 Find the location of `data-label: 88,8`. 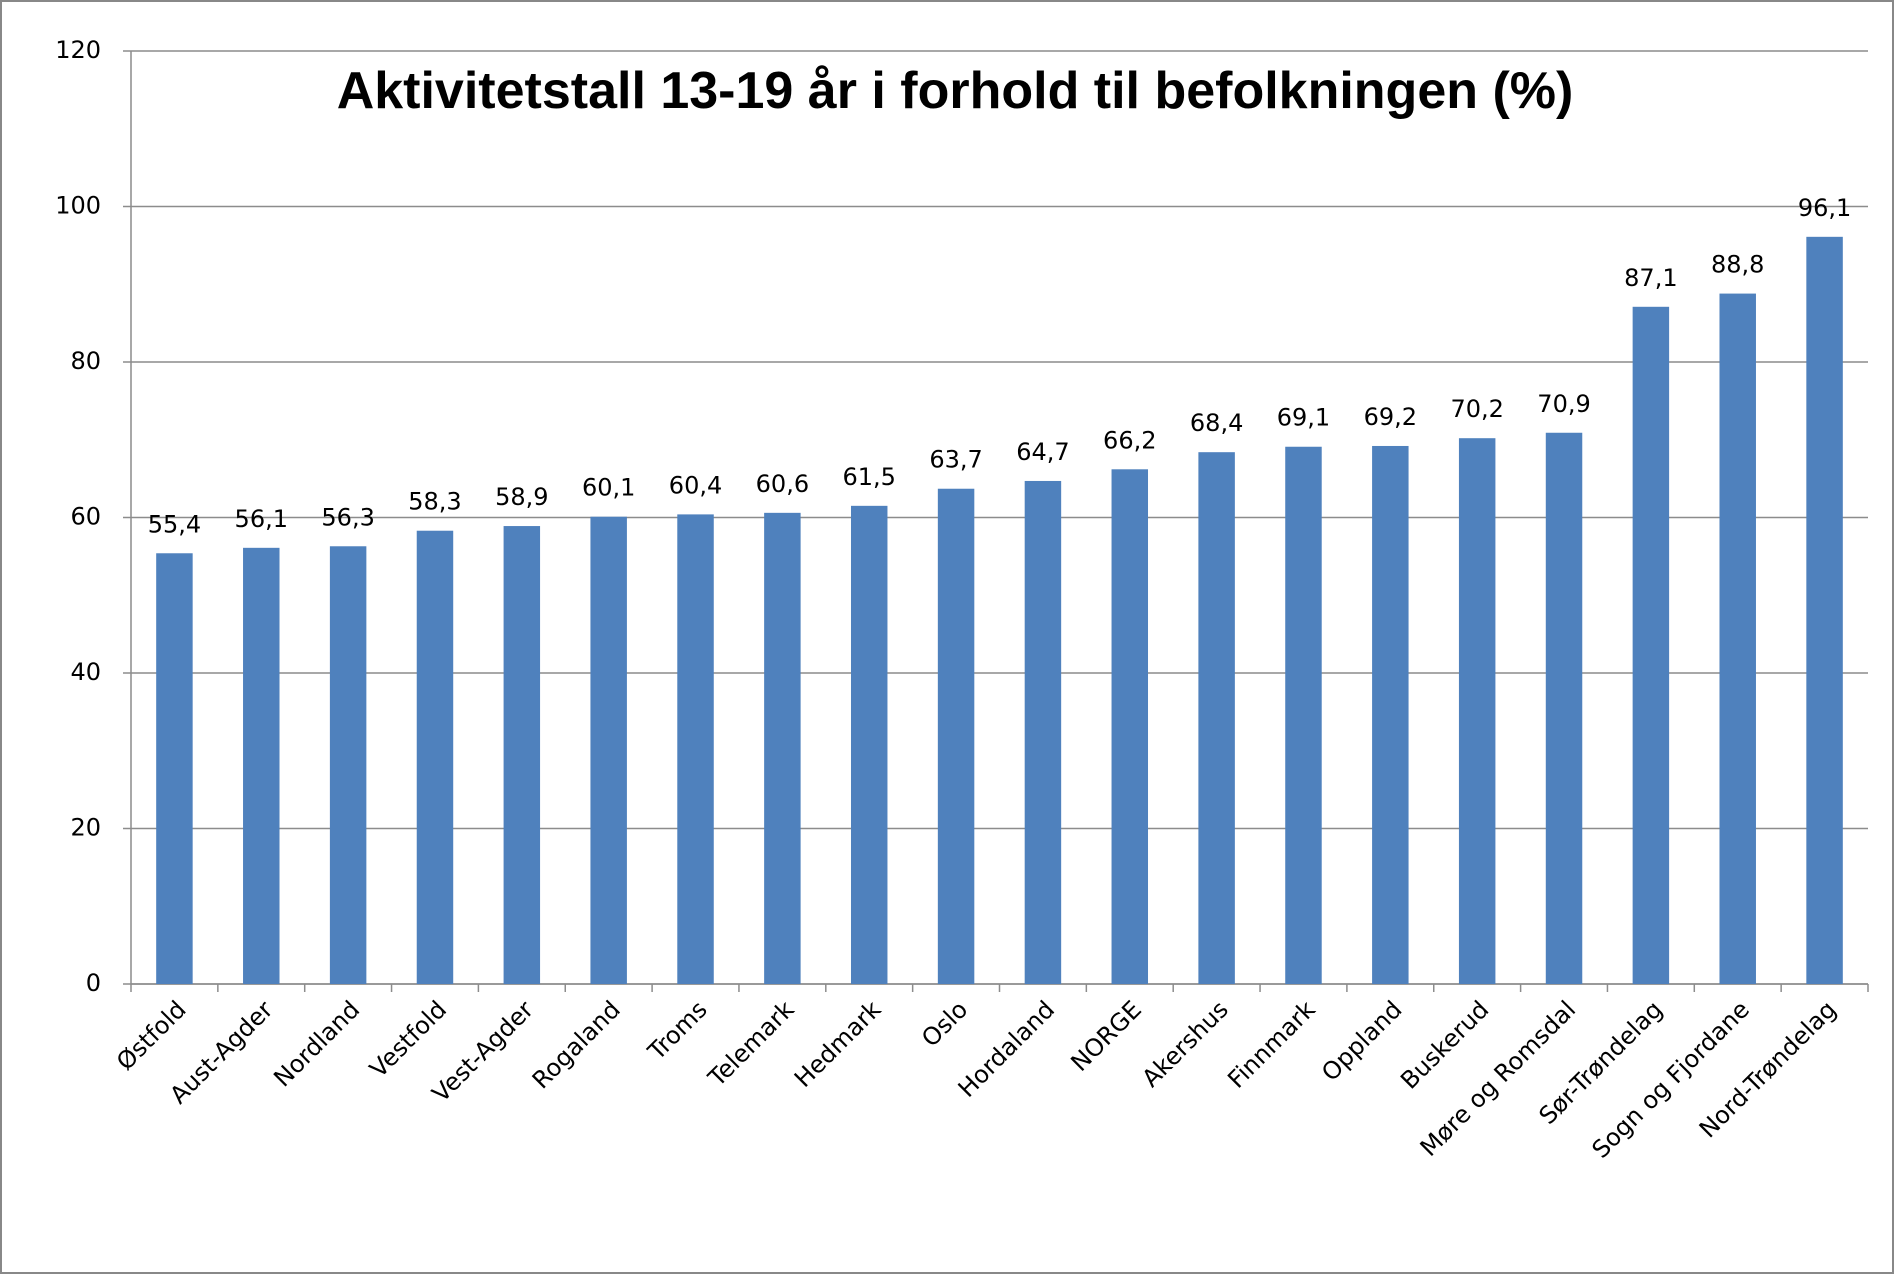

data-label: 88,8 is located at coordinates (1737, 265).